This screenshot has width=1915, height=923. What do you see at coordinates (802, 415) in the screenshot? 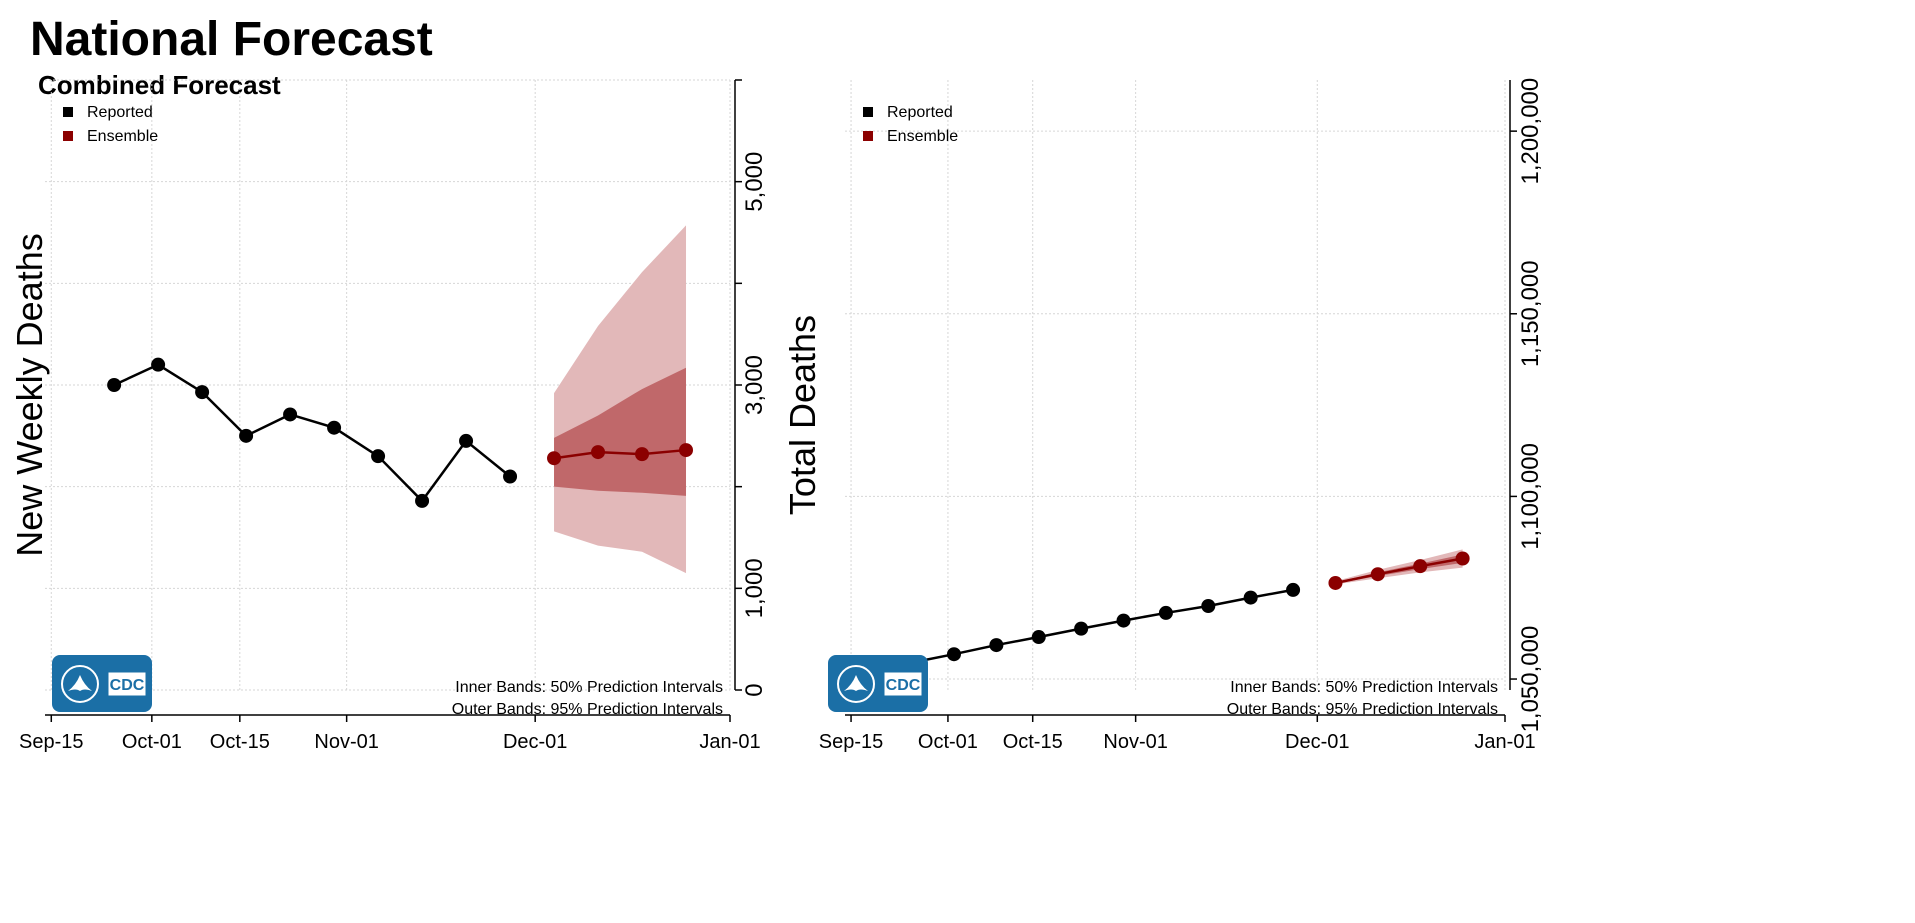
I see `y-axis-title: Total Deaths` at bounding box center [802, 415].